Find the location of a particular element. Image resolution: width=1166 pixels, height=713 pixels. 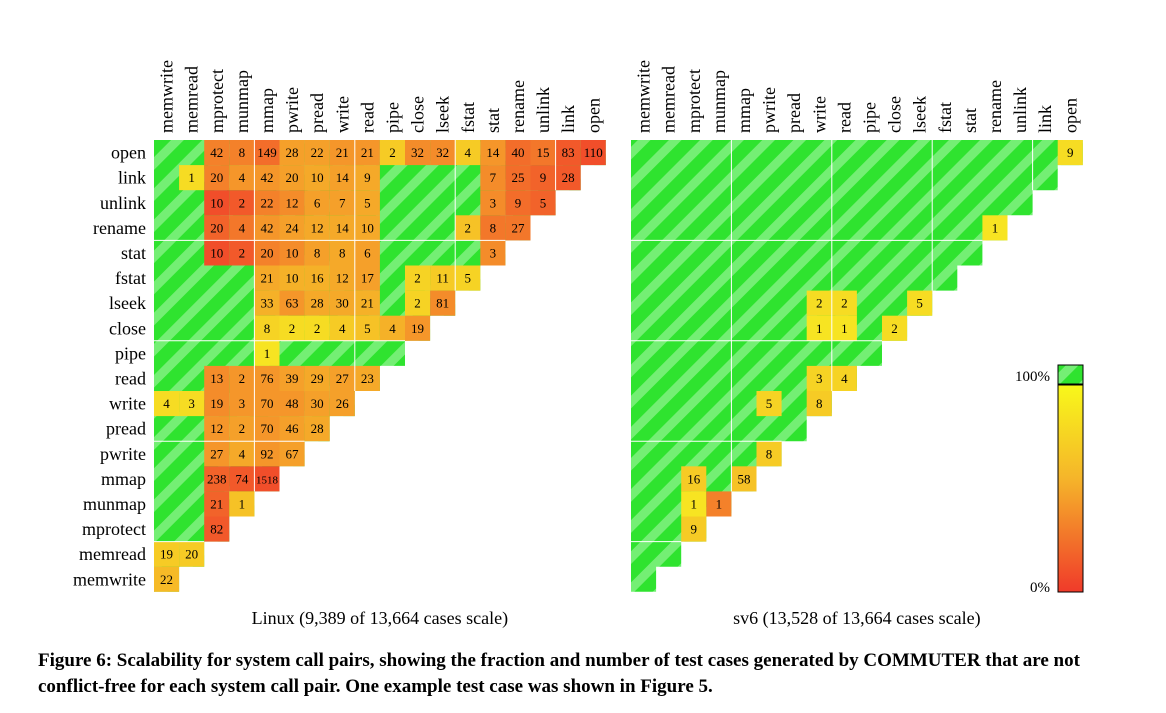

sv6-cell-value-open-open: 9 is located at coordinates (1070, 152).